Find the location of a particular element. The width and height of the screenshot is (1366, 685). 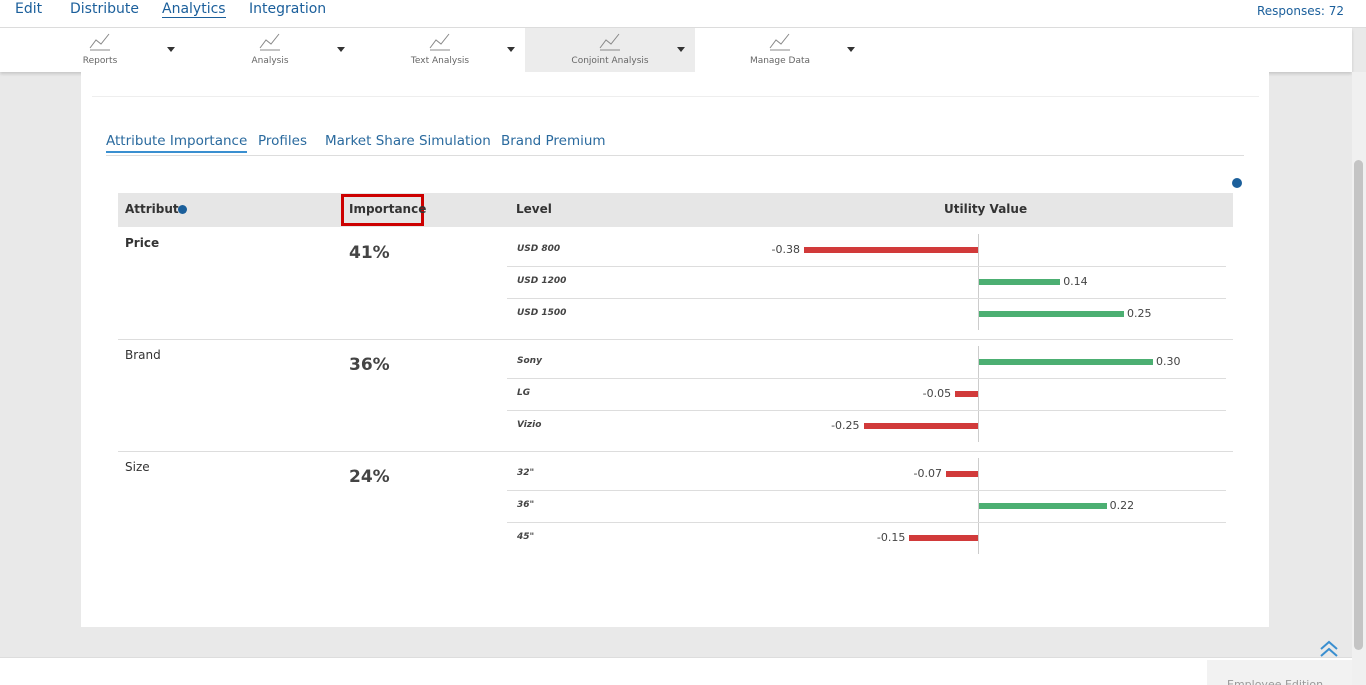

toolbar-label: Reports is located at coordinates (100, 61).